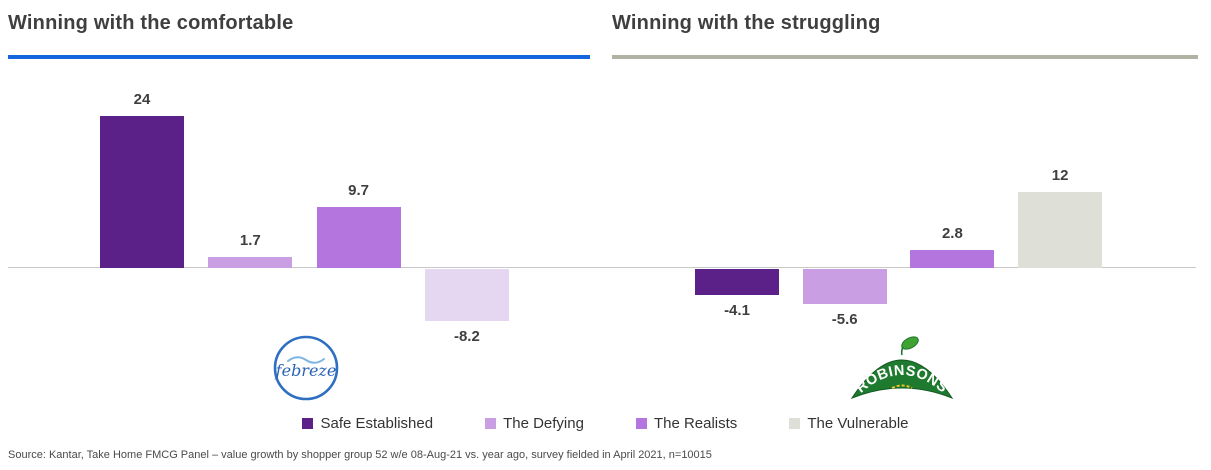 The image size is (1211, 470). What do you see at coordinates (695, 423) in the screenshot?
I see `legend-label: The Realists` at bounding box center [695, 423].